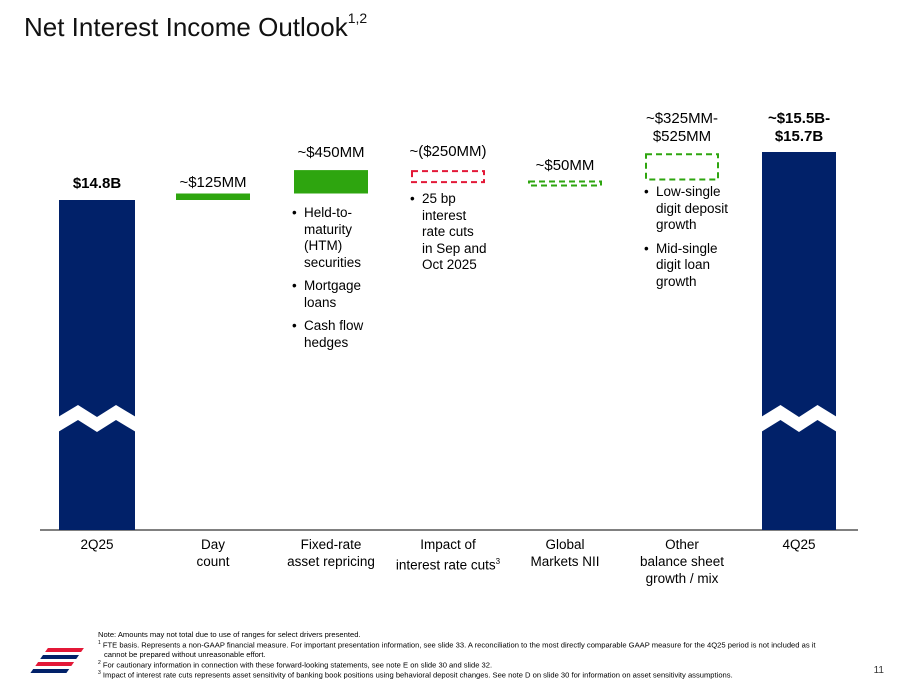  Describe the element at coordinates (682, 578) in the screenshot. I see `category-label-line: growth / mix` at that location.